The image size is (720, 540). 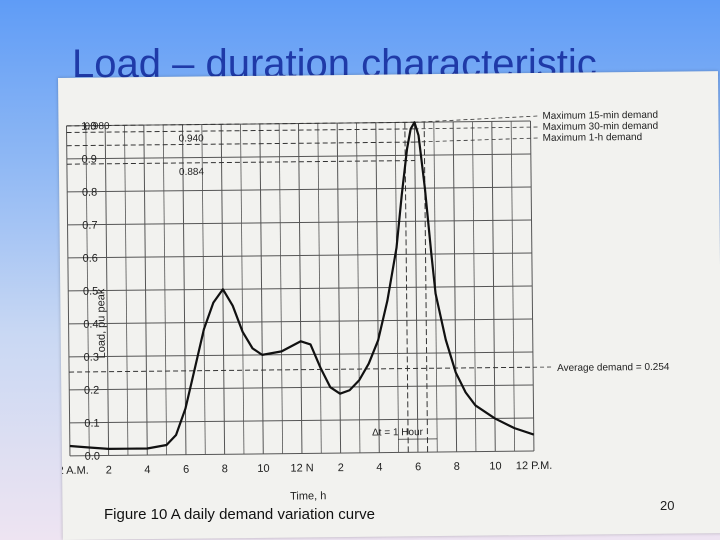 What do you see at coordinates (239, 514) in the screenshot?
I see `figure-caption: Figure 10 A daily demand variation curve` at bounding box center [239, 514].